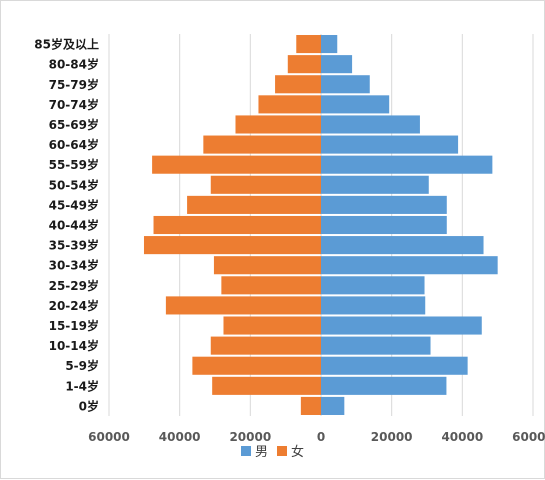  What do you see at coordinates (74, 265) in the screenshot?
I see `category-label: 30-34岁` at bounding box center [74, 265].